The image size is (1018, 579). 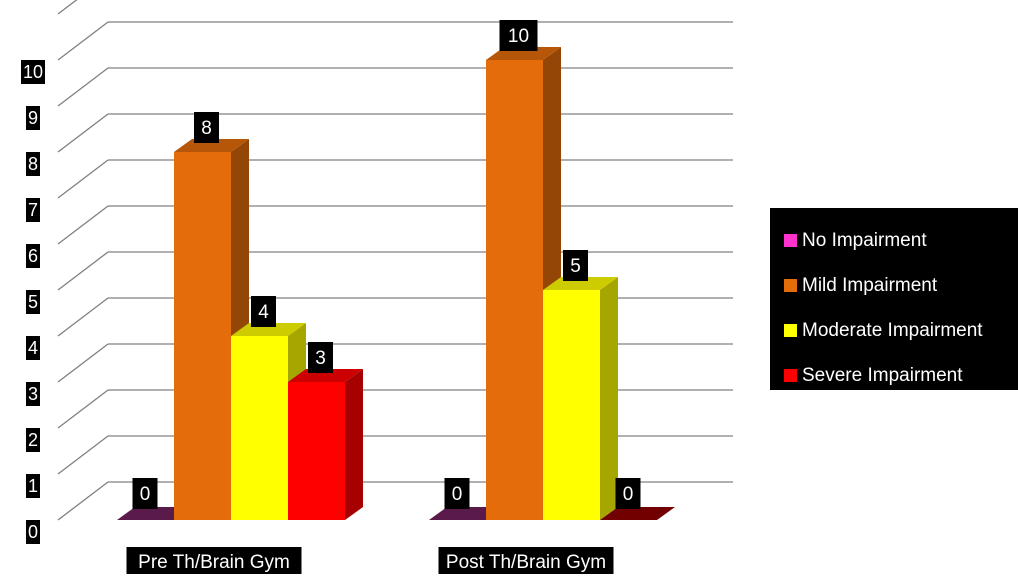 What do you see at coordinates (790, 285) in the screenshot?
I see `legend-swatch-mild-impairment` at bounding box center [790, 285].